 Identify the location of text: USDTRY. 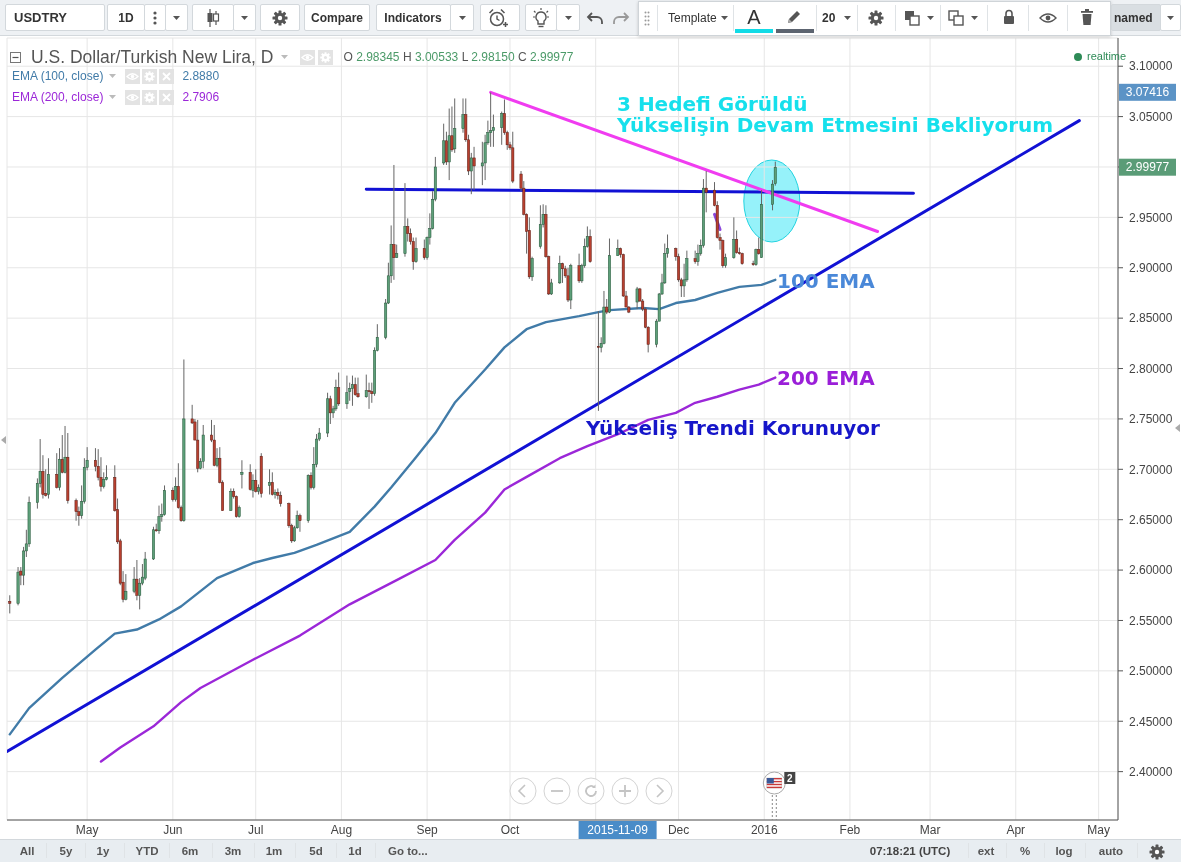
(40, 18).